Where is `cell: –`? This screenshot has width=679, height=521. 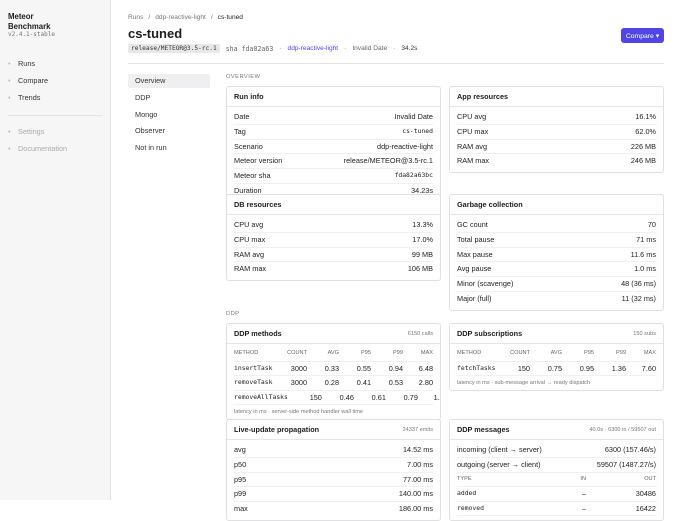
cell: – is located at coordinates (583, 494).